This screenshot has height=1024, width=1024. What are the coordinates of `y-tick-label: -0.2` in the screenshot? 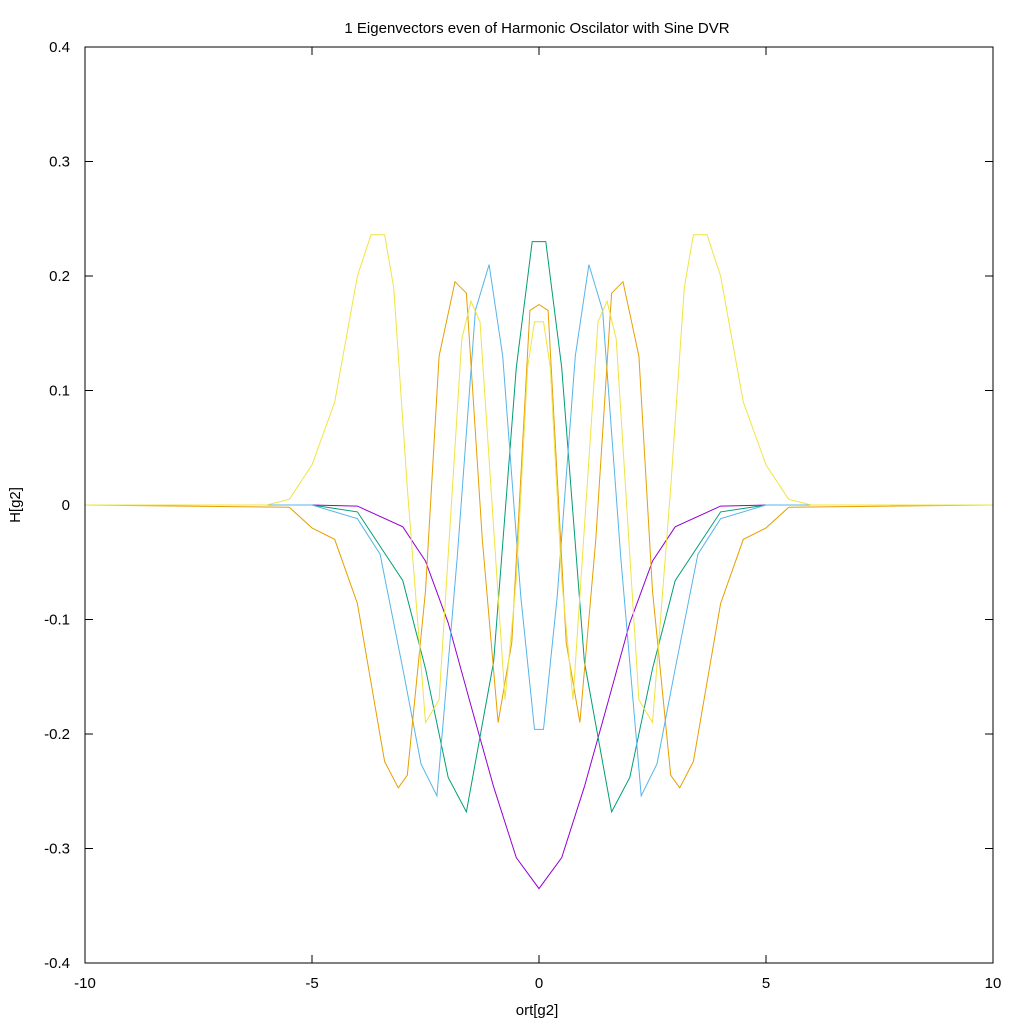 It's located at (57, 734).